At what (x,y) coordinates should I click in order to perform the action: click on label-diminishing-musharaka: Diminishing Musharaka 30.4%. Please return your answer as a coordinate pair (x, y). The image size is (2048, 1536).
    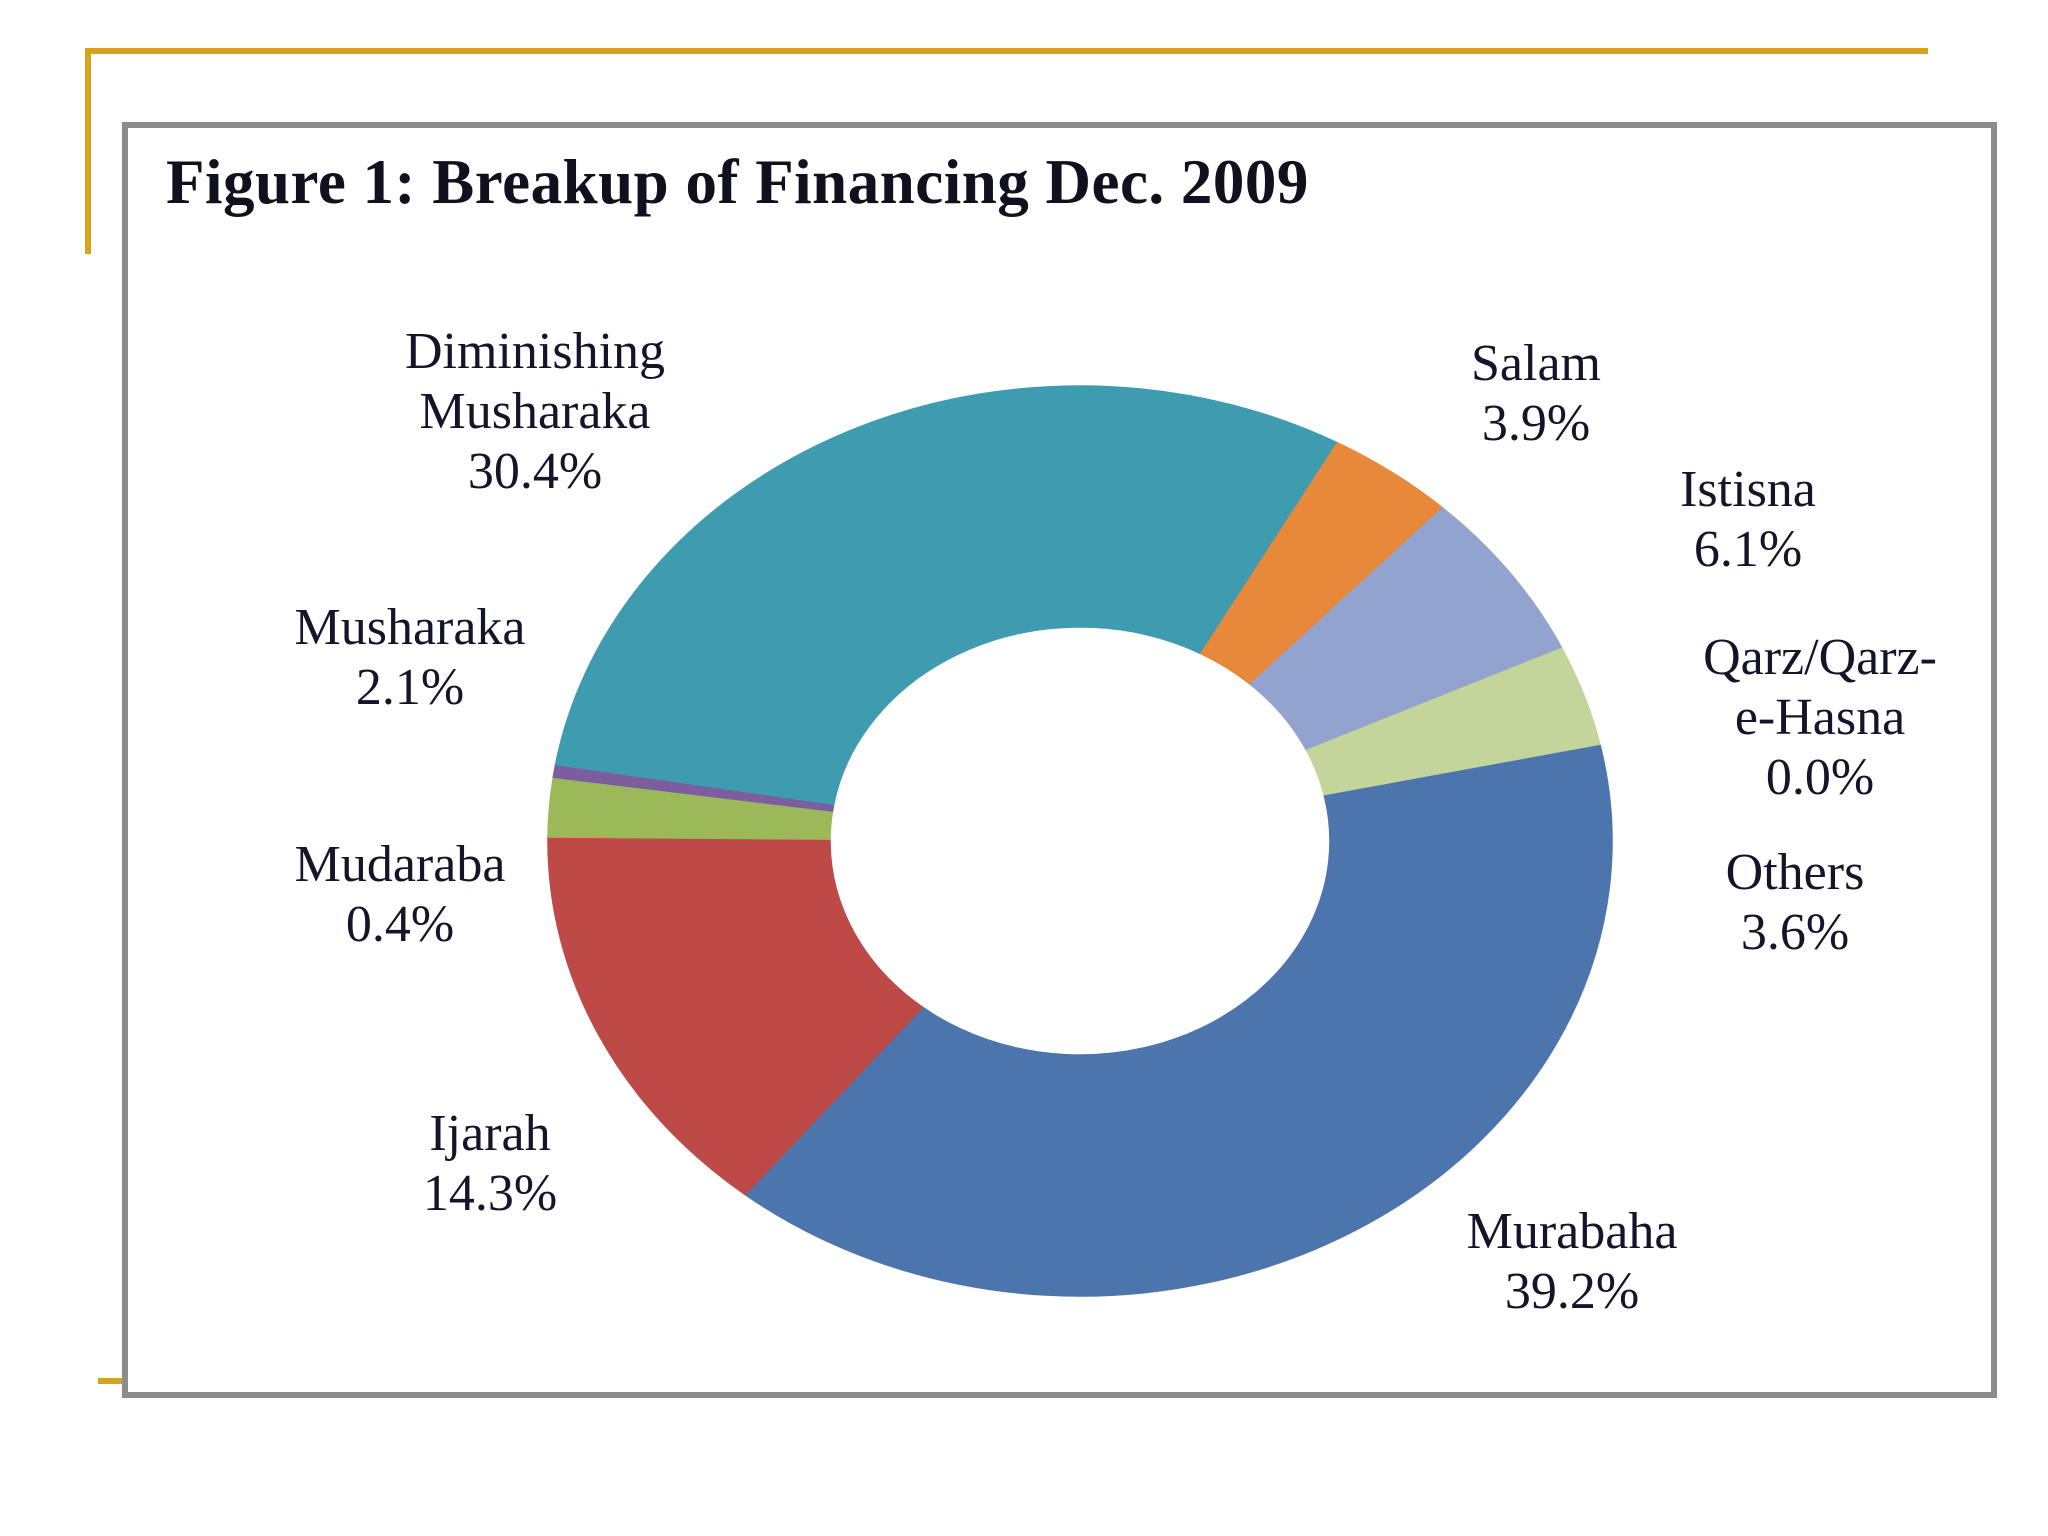
    Looking at the image, I should click on (535, 412).